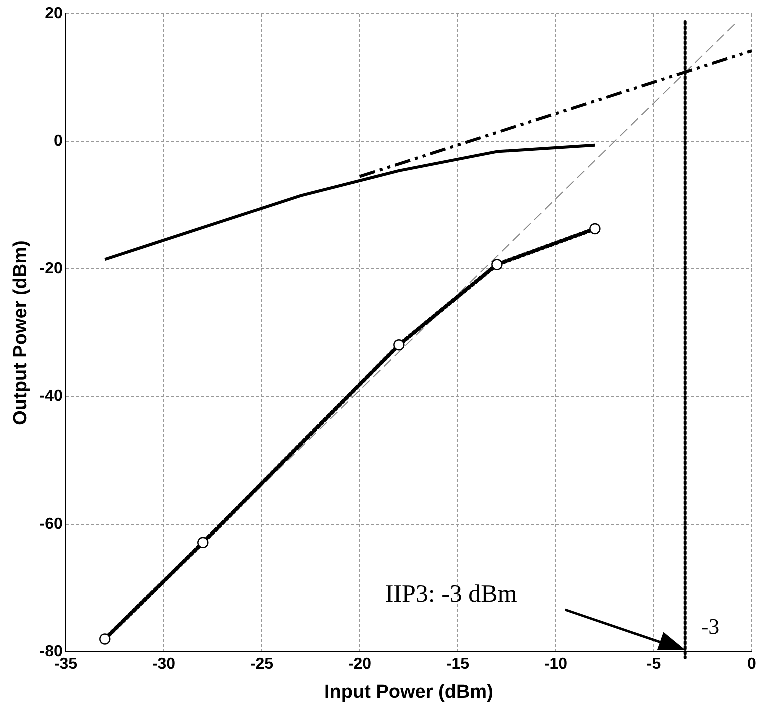 This screenshot has width=764, height=712. I want to click on x-tick-label: -10, so click(556, 665).